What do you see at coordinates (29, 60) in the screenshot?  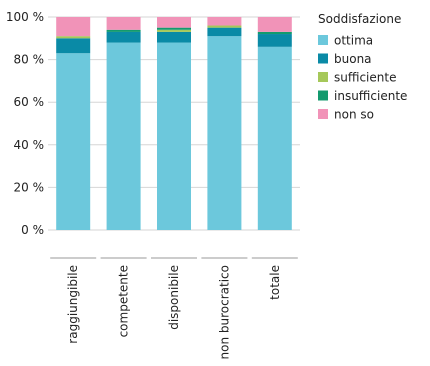 I see `y-tick-label: 80 %` at bounding box center [29, 60].